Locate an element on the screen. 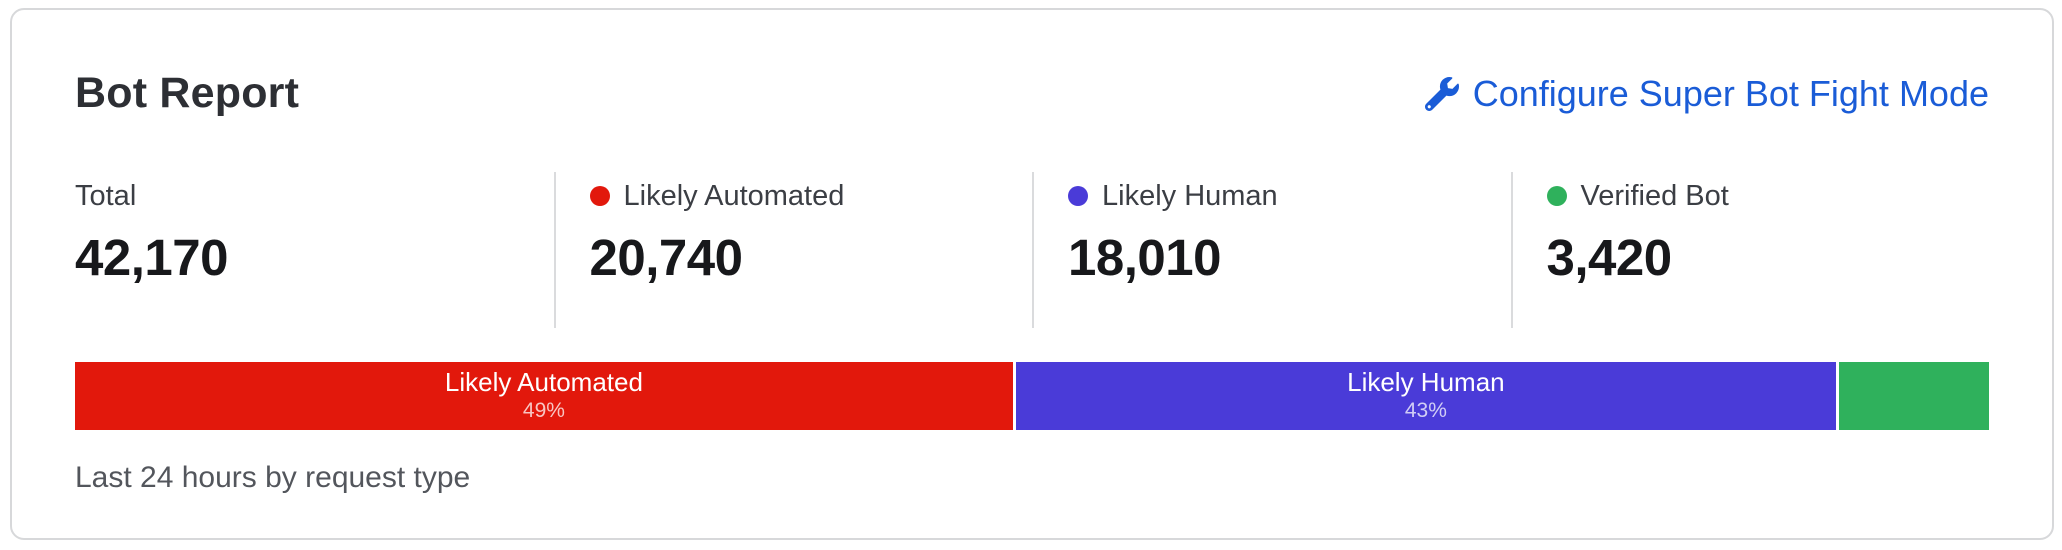 The height and width of the screenshot is (550, 2062). stat-label: Verified Bot is located at coordinates (1654, 195).